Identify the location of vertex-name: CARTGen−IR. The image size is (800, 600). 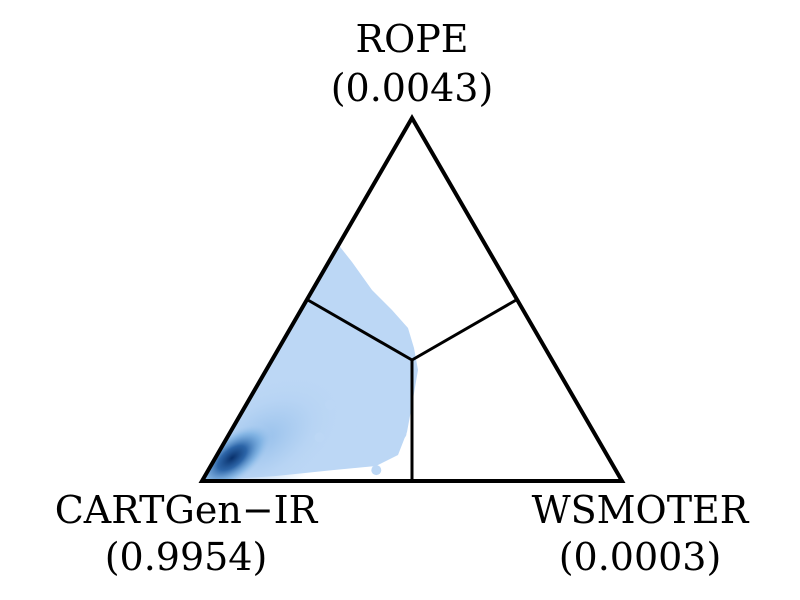
(187, 510).